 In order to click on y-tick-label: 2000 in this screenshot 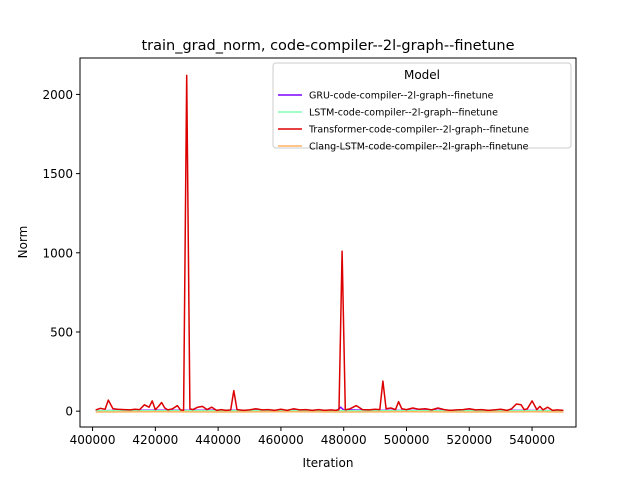, I will do `click(57, 95)`.